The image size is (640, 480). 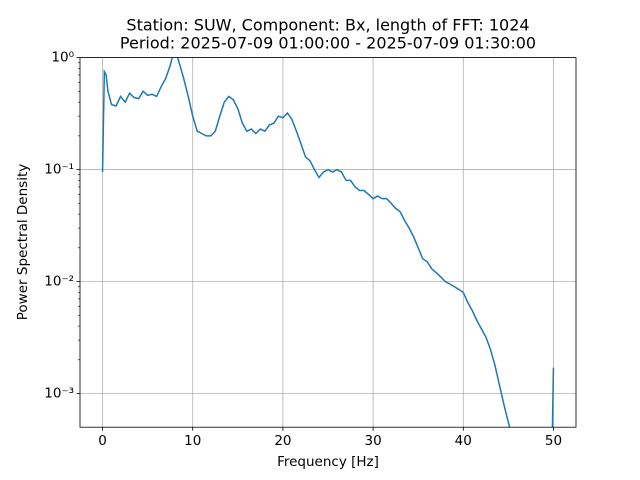 I want to click on x-tick-label: 40, so click(x=463, y=441).